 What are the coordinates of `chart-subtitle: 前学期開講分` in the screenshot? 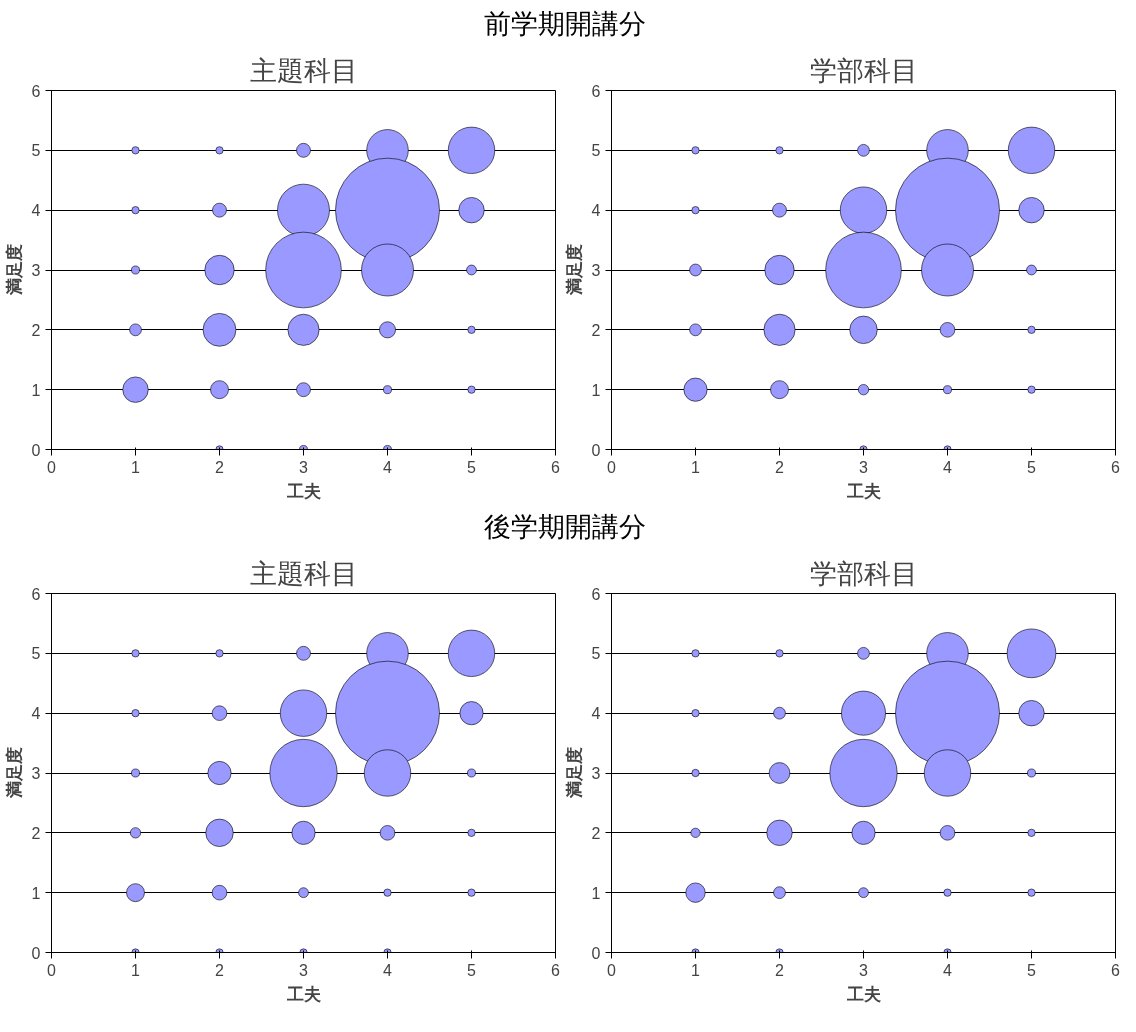 It's located at (565, 24).